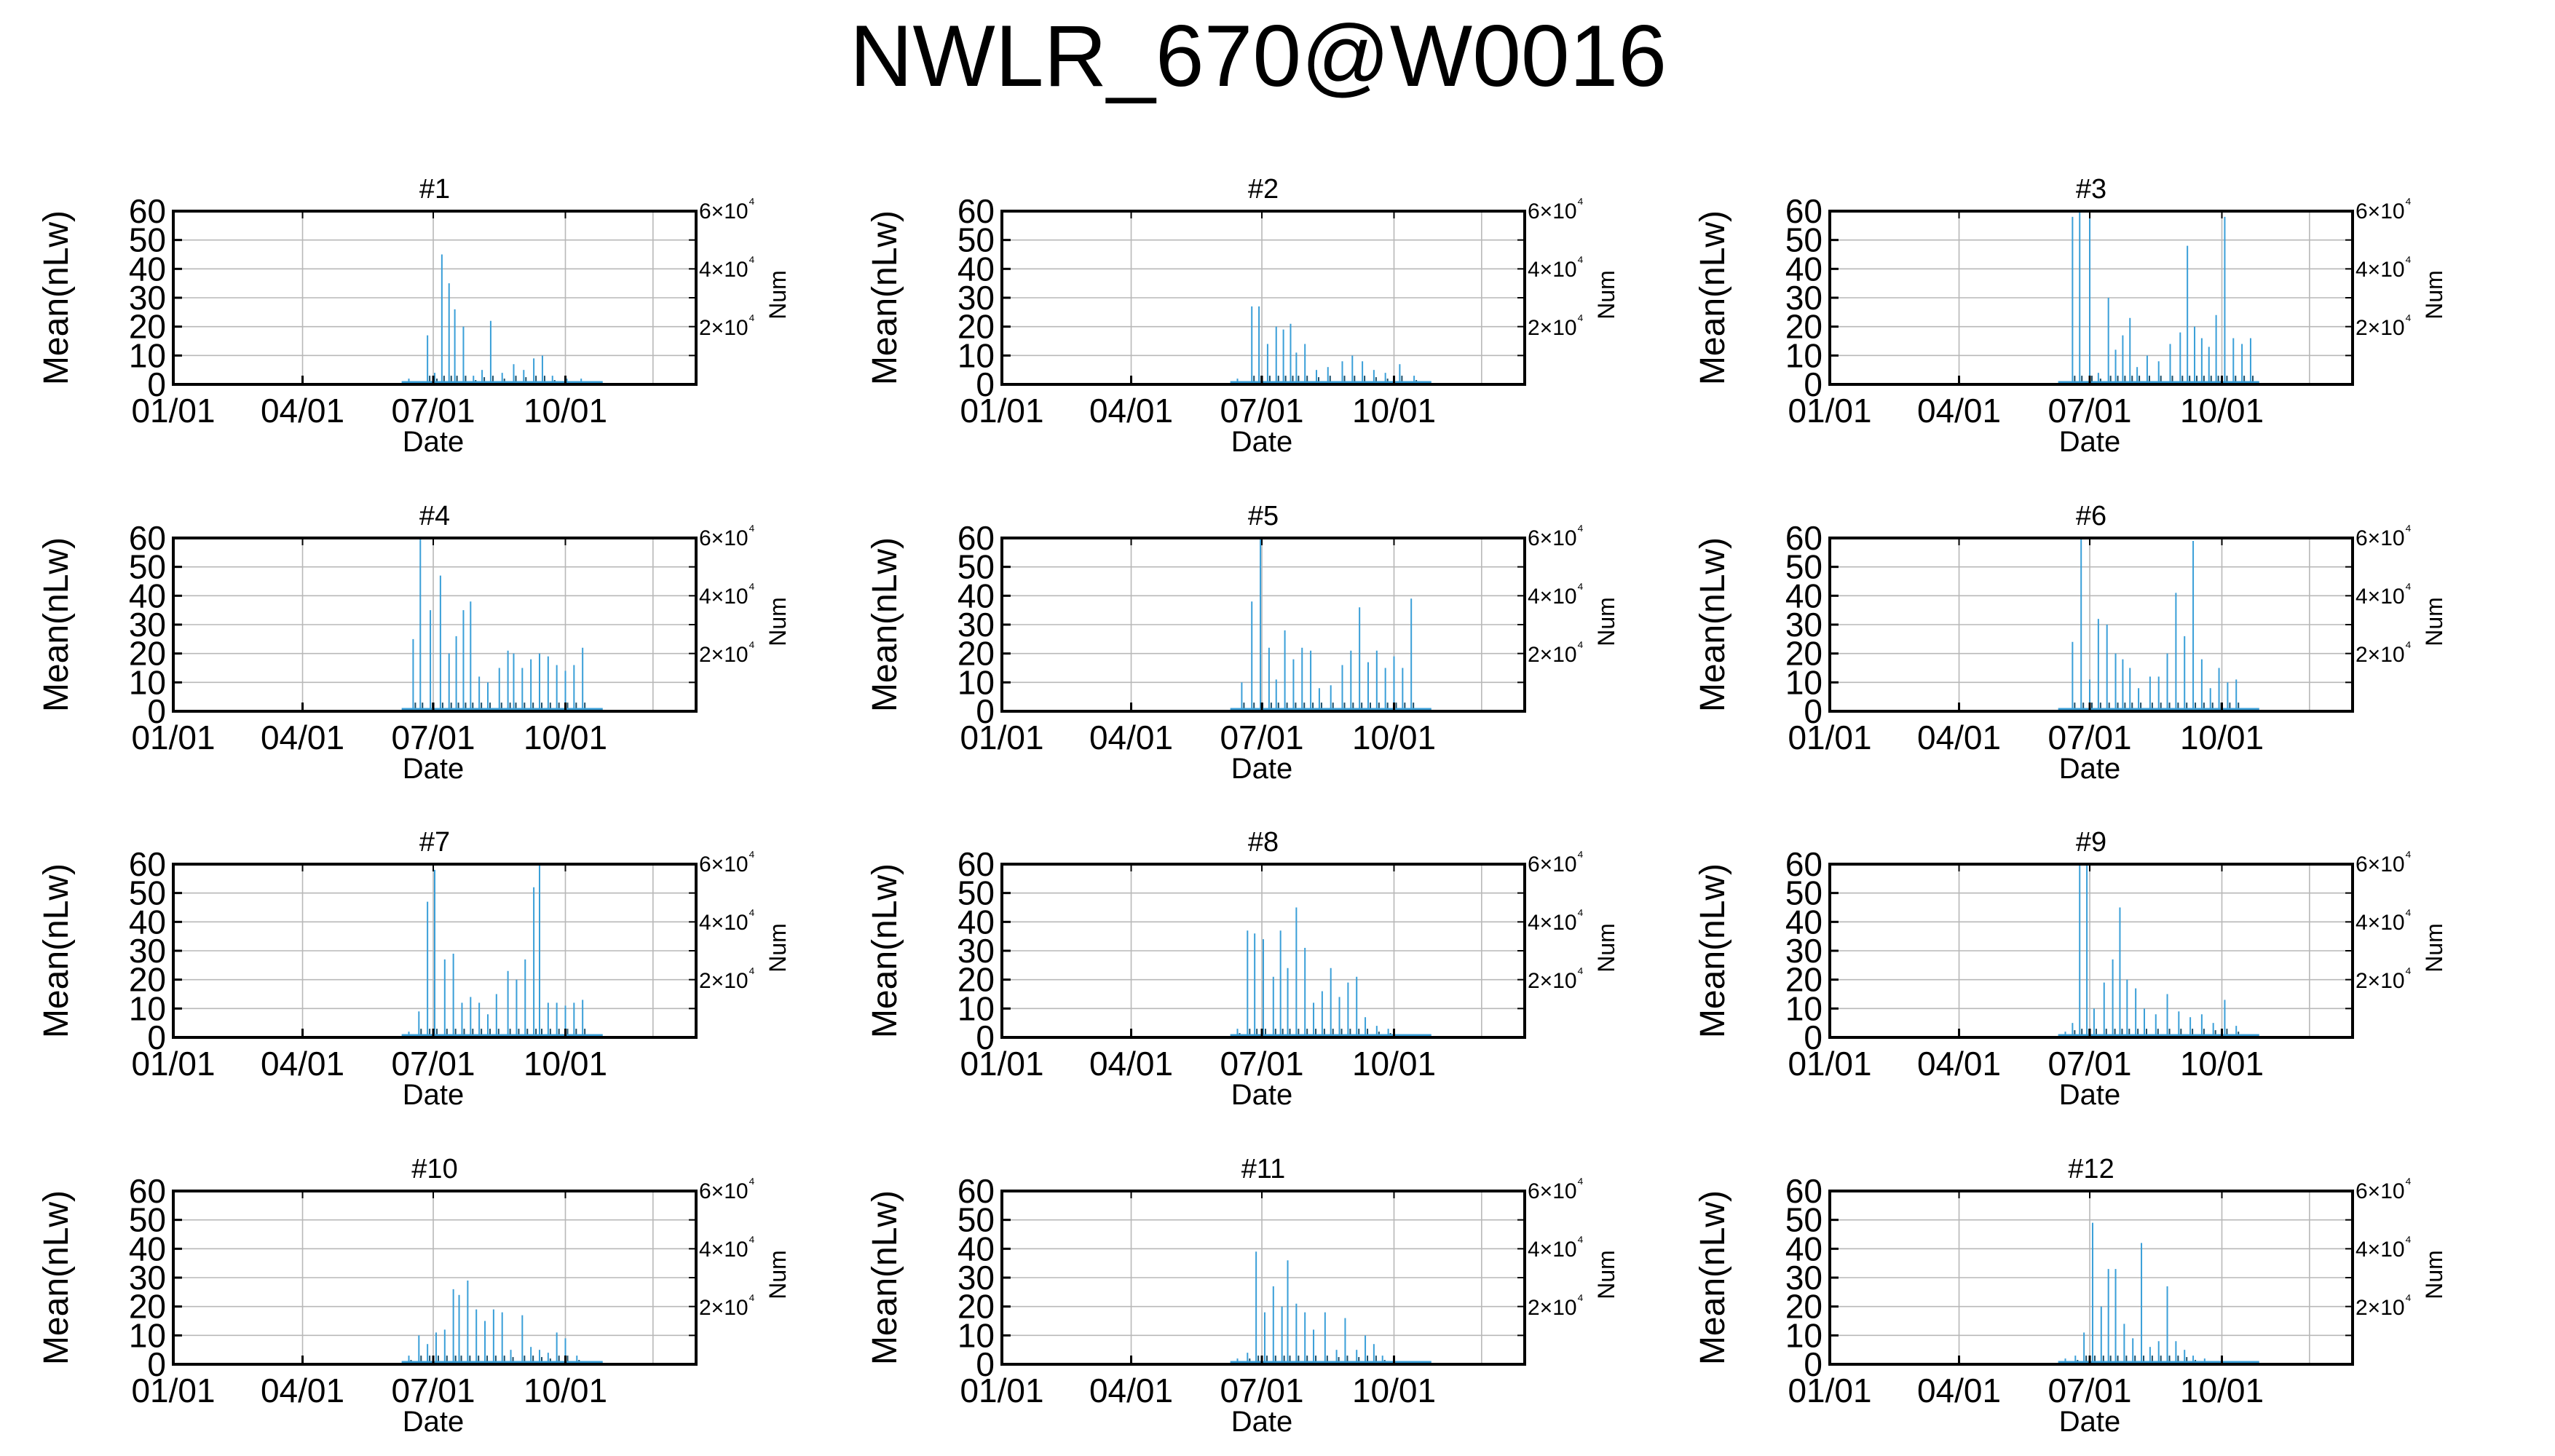 This screenshot has height=1456, width=2555. What do you see at coordinates (434, 516) in the screenshot?
I see `panel-title: #4` at bounding box center [434, 516].